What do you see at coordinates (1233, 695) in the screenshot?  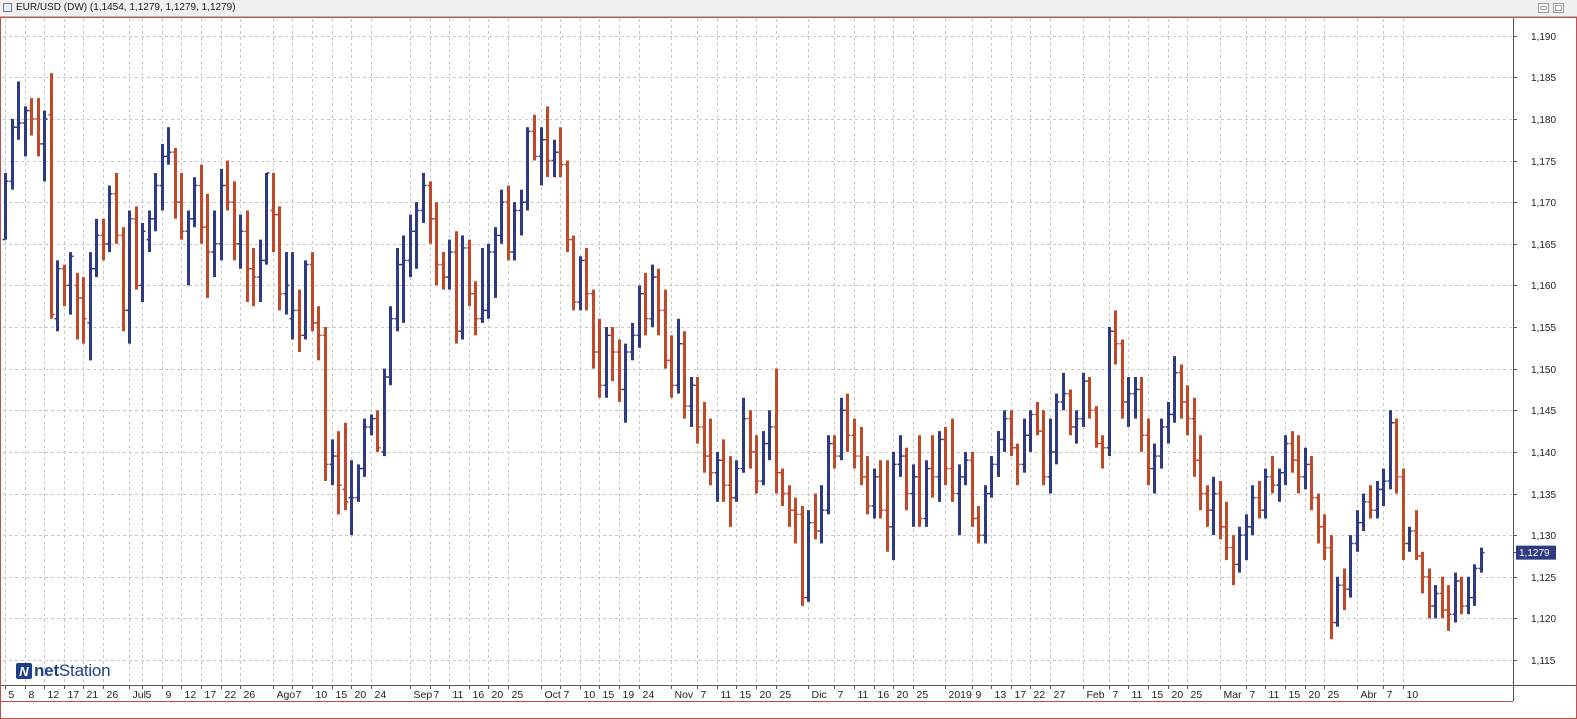 I see `x-tick-label: Mar` at bounding box center [1233, 695].